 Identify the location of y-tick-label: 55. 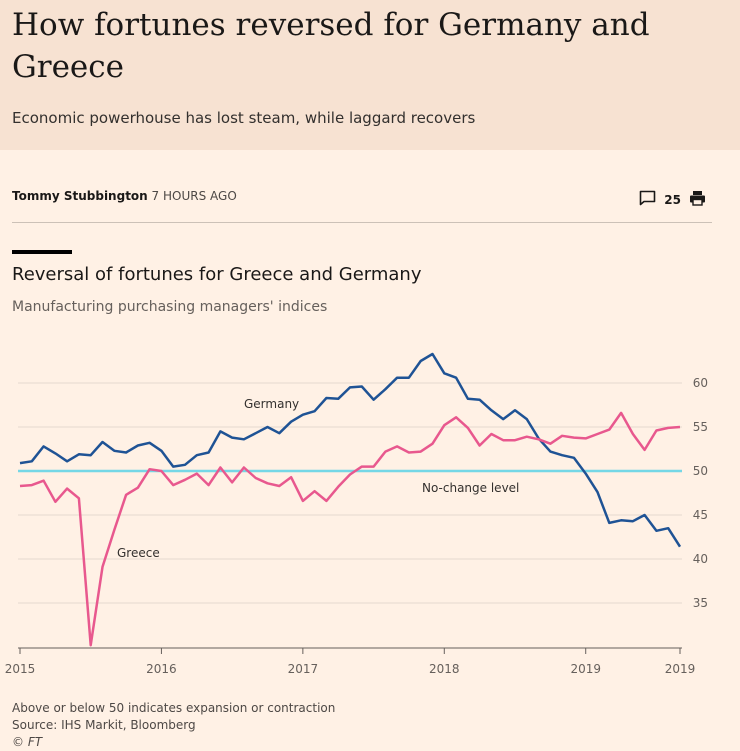
(700, 427).